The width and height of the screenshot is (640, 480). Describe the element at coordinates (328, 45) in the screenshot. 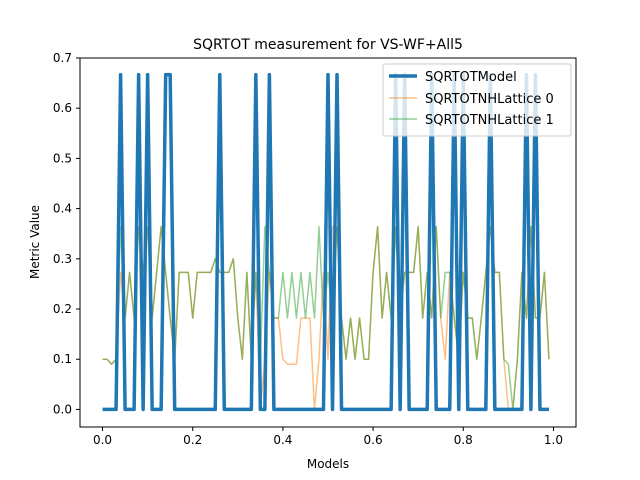

I see `chart-title: SQRTOT measurement for VS-WF+All5` at that location.